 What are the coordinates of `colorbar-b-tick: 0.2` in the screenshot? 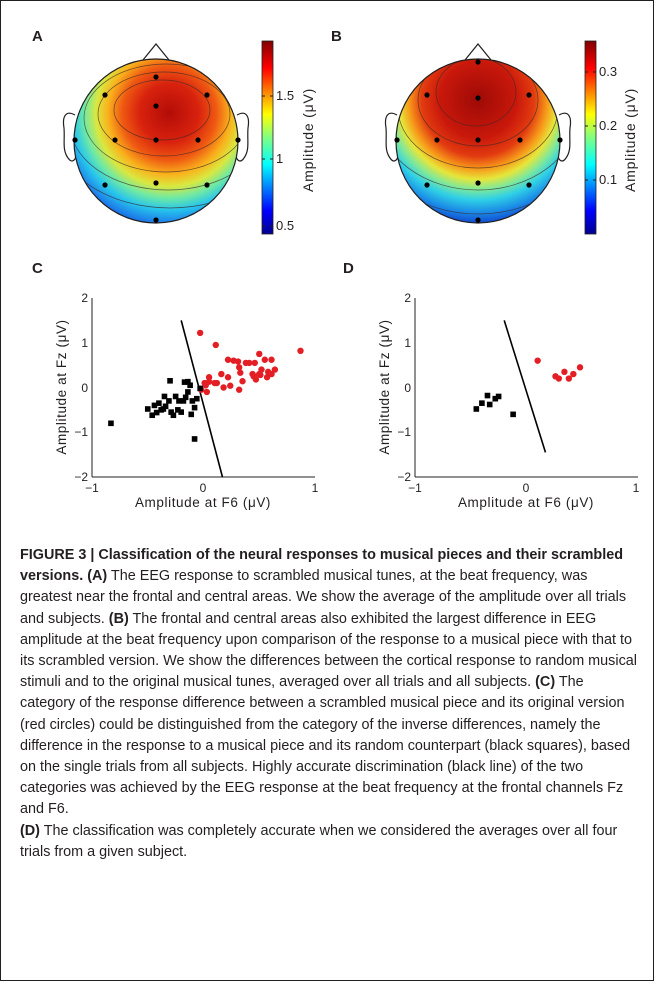 It's located at (608, 125).